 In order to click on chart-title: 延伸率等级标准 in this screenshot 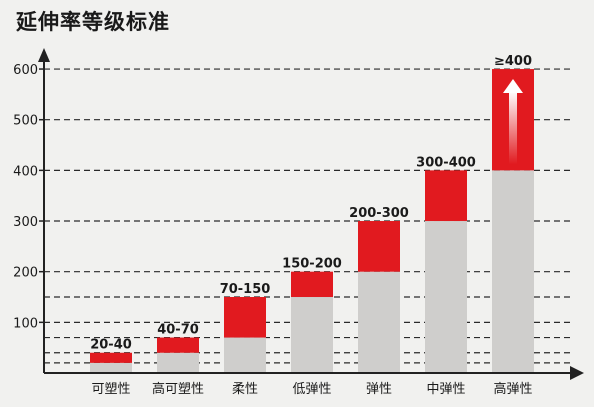, I will do `click(93, 22)`.